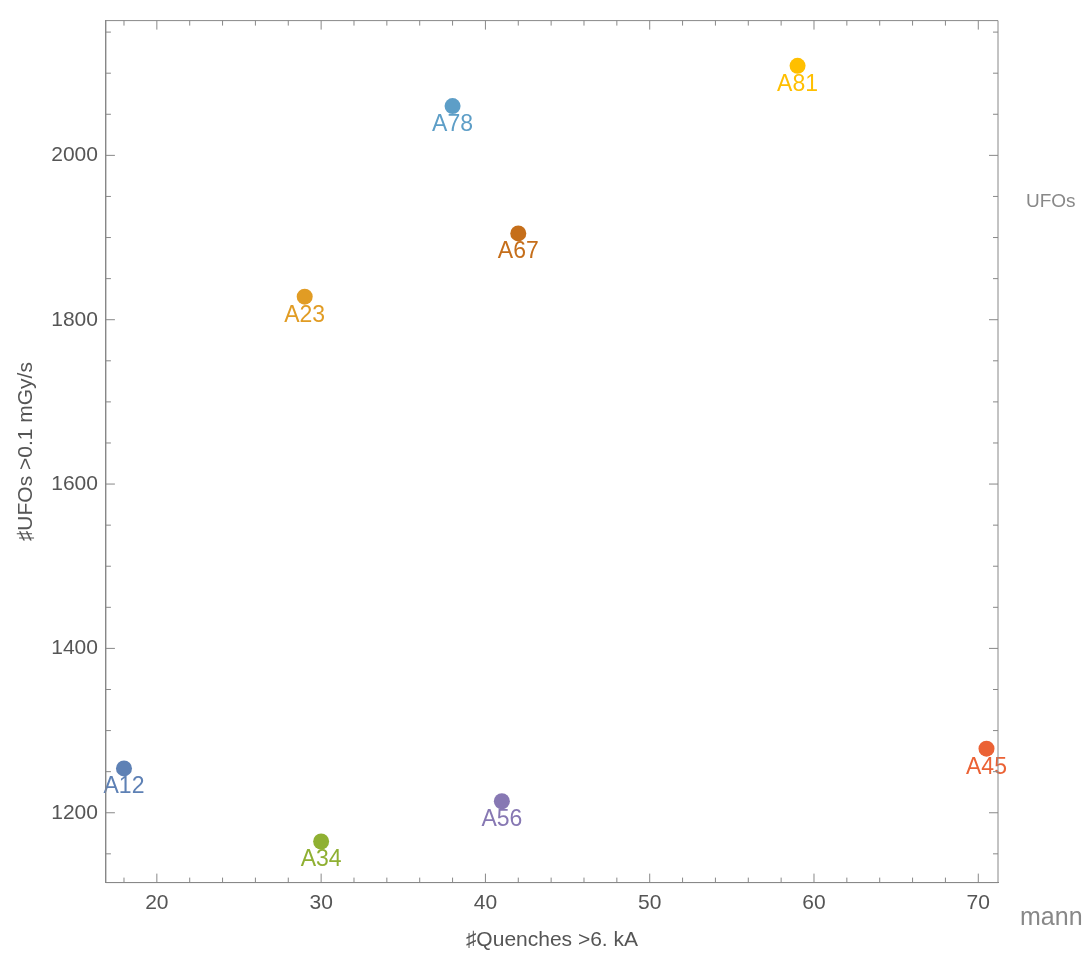 This screenshot has height=961, width=1088. What do you see at coordinates (798, 82) in the screenshot?
I see `series-label: A81` at bounding box center [798, 82].